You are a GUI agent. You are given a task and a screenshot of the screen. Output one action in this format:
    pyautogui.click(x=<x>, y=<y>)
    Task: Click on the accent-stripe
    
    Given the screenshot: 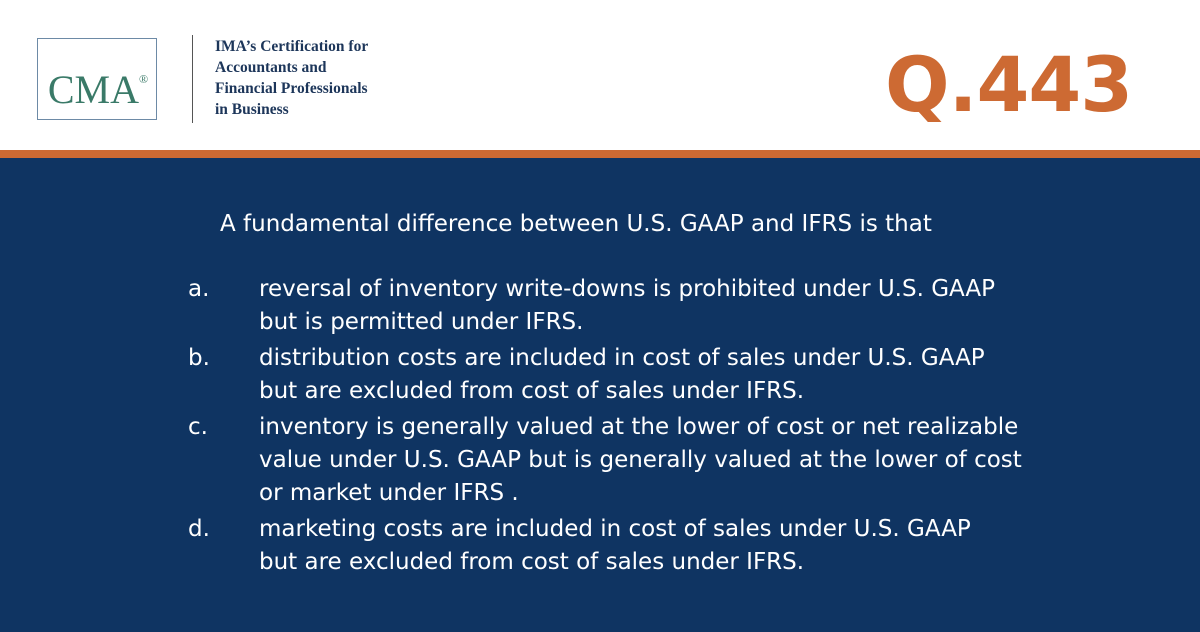 What is the action you would take?
    pyautogui.click(x=600, y=154)
    